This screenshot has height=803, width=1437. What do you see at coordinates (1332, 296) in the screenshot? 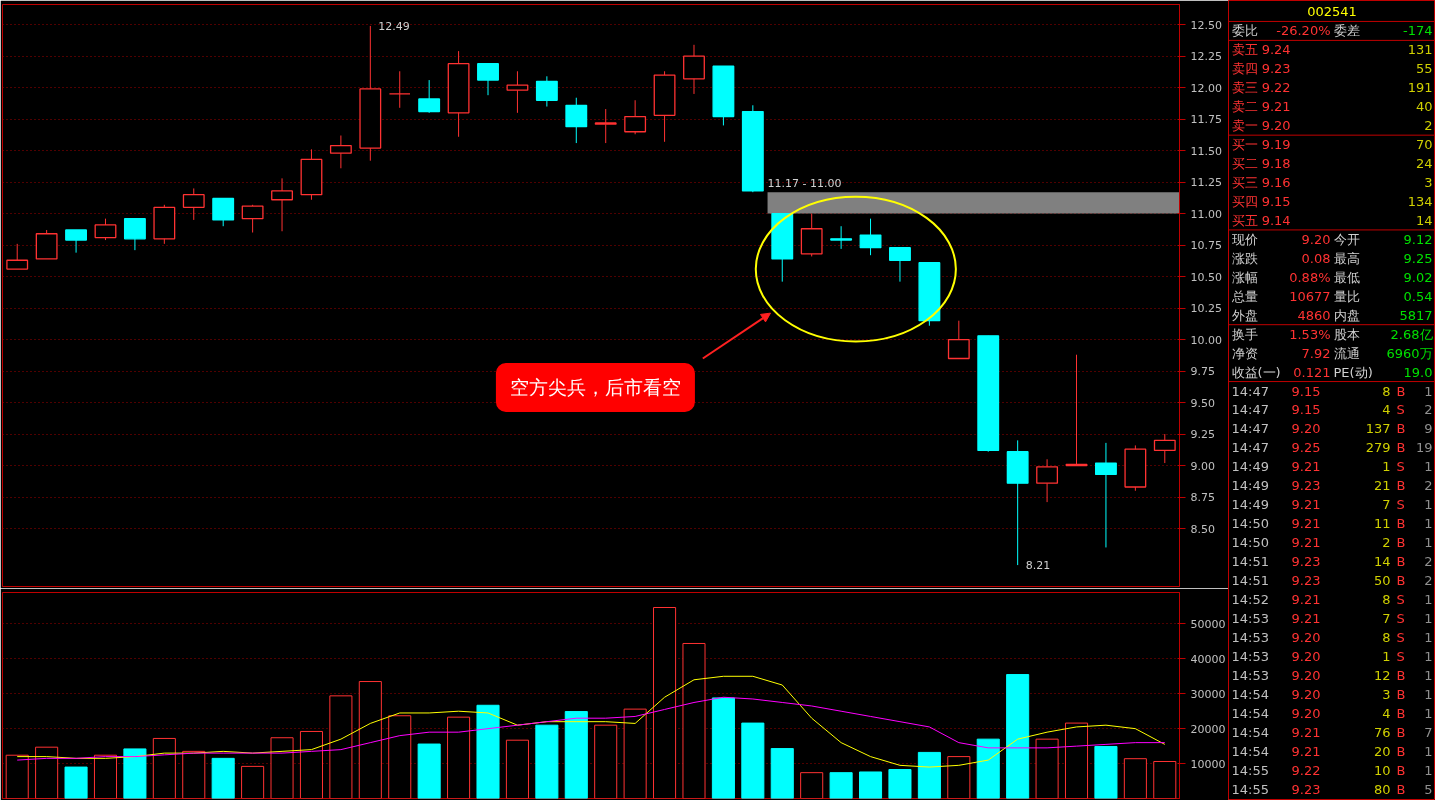
I see `text: 总量 10677 量比 0.54` at bounding box center [1332, 296].